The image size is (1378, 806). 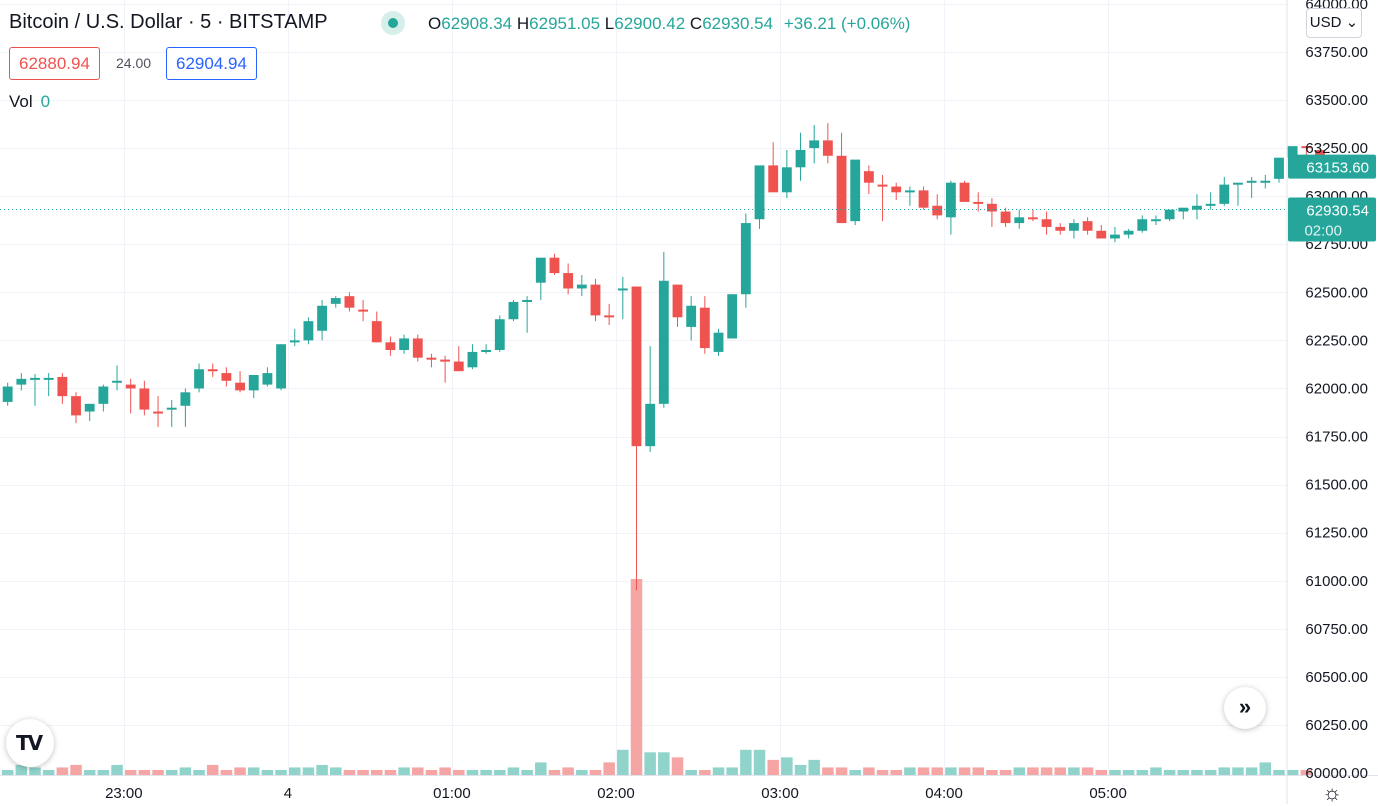 What do you see at coordinates (1336, 629) in the screenshot?
I see `price-tick-label: 60750.00` at bounding box center [1336, 629].